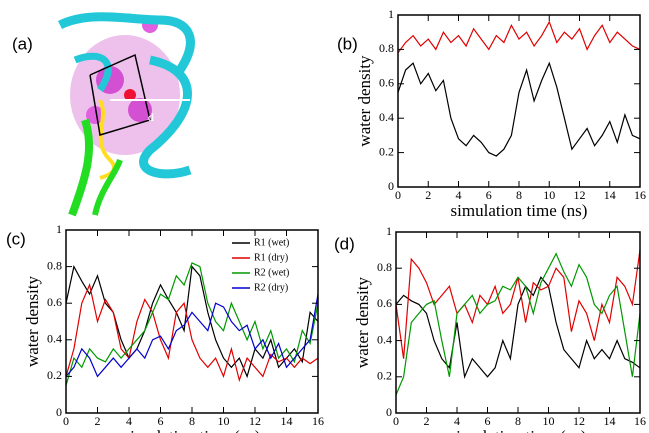  Describe the element at coordinates (271, 257) in the screenshot. I see `legend-label: R1 (dry)` at that location.